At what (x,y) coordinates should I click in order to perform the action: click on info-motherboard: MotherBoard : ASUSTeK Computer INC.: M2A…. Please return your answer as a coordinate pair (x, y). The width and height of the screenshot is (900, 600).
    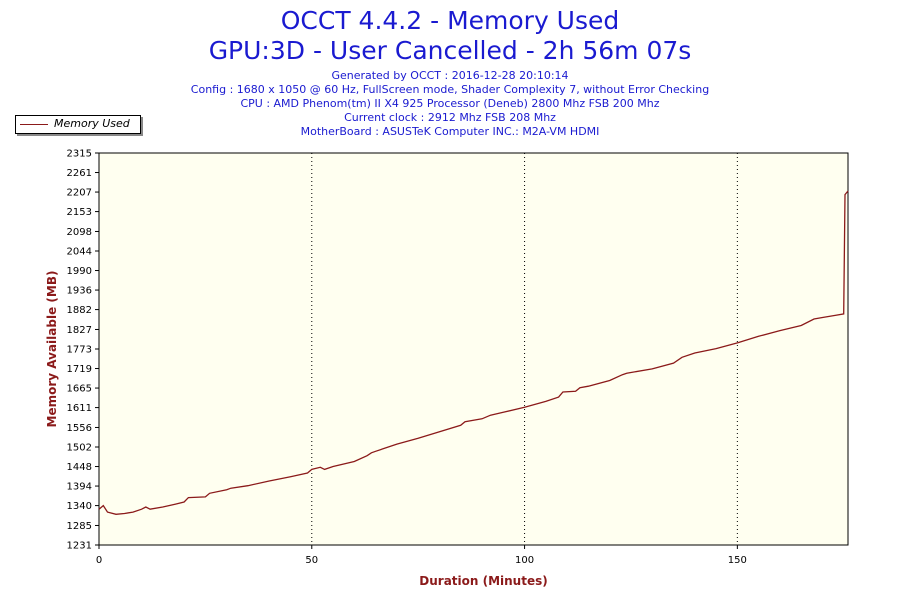
    Looking at the image, I should click on (450, 131).